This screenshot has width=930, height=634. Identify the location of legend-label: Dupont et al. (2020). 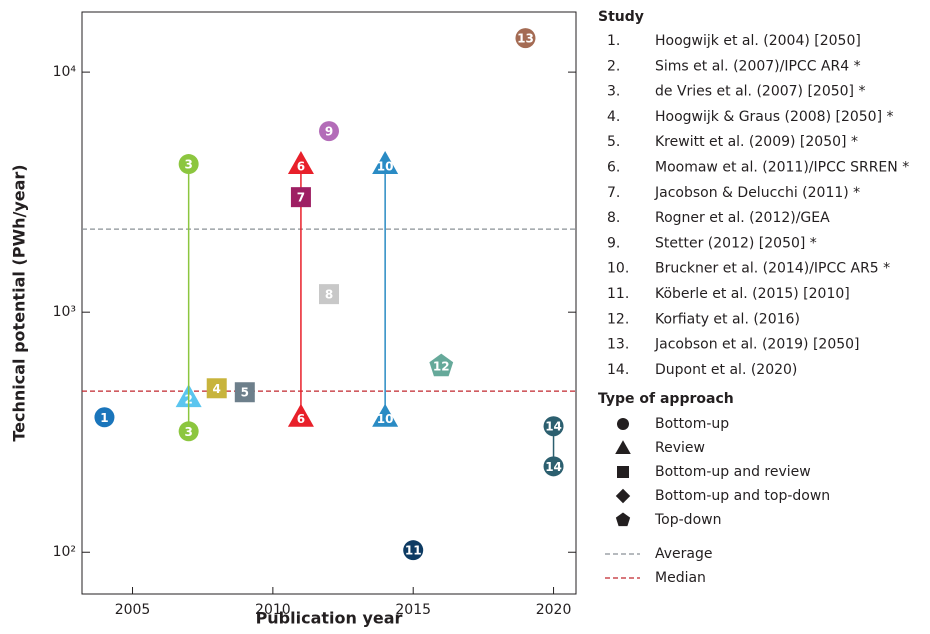
(726, 370).